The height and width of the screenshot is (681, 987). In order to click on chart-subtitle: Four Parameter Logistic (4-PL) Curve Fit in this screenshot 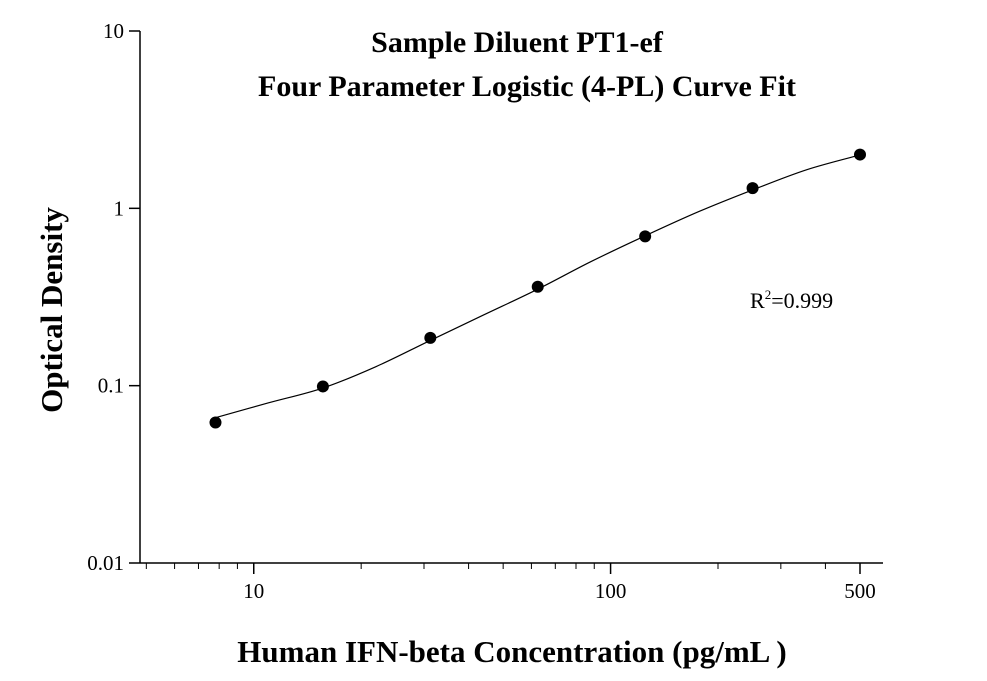, I will do `click(527, 86)`.